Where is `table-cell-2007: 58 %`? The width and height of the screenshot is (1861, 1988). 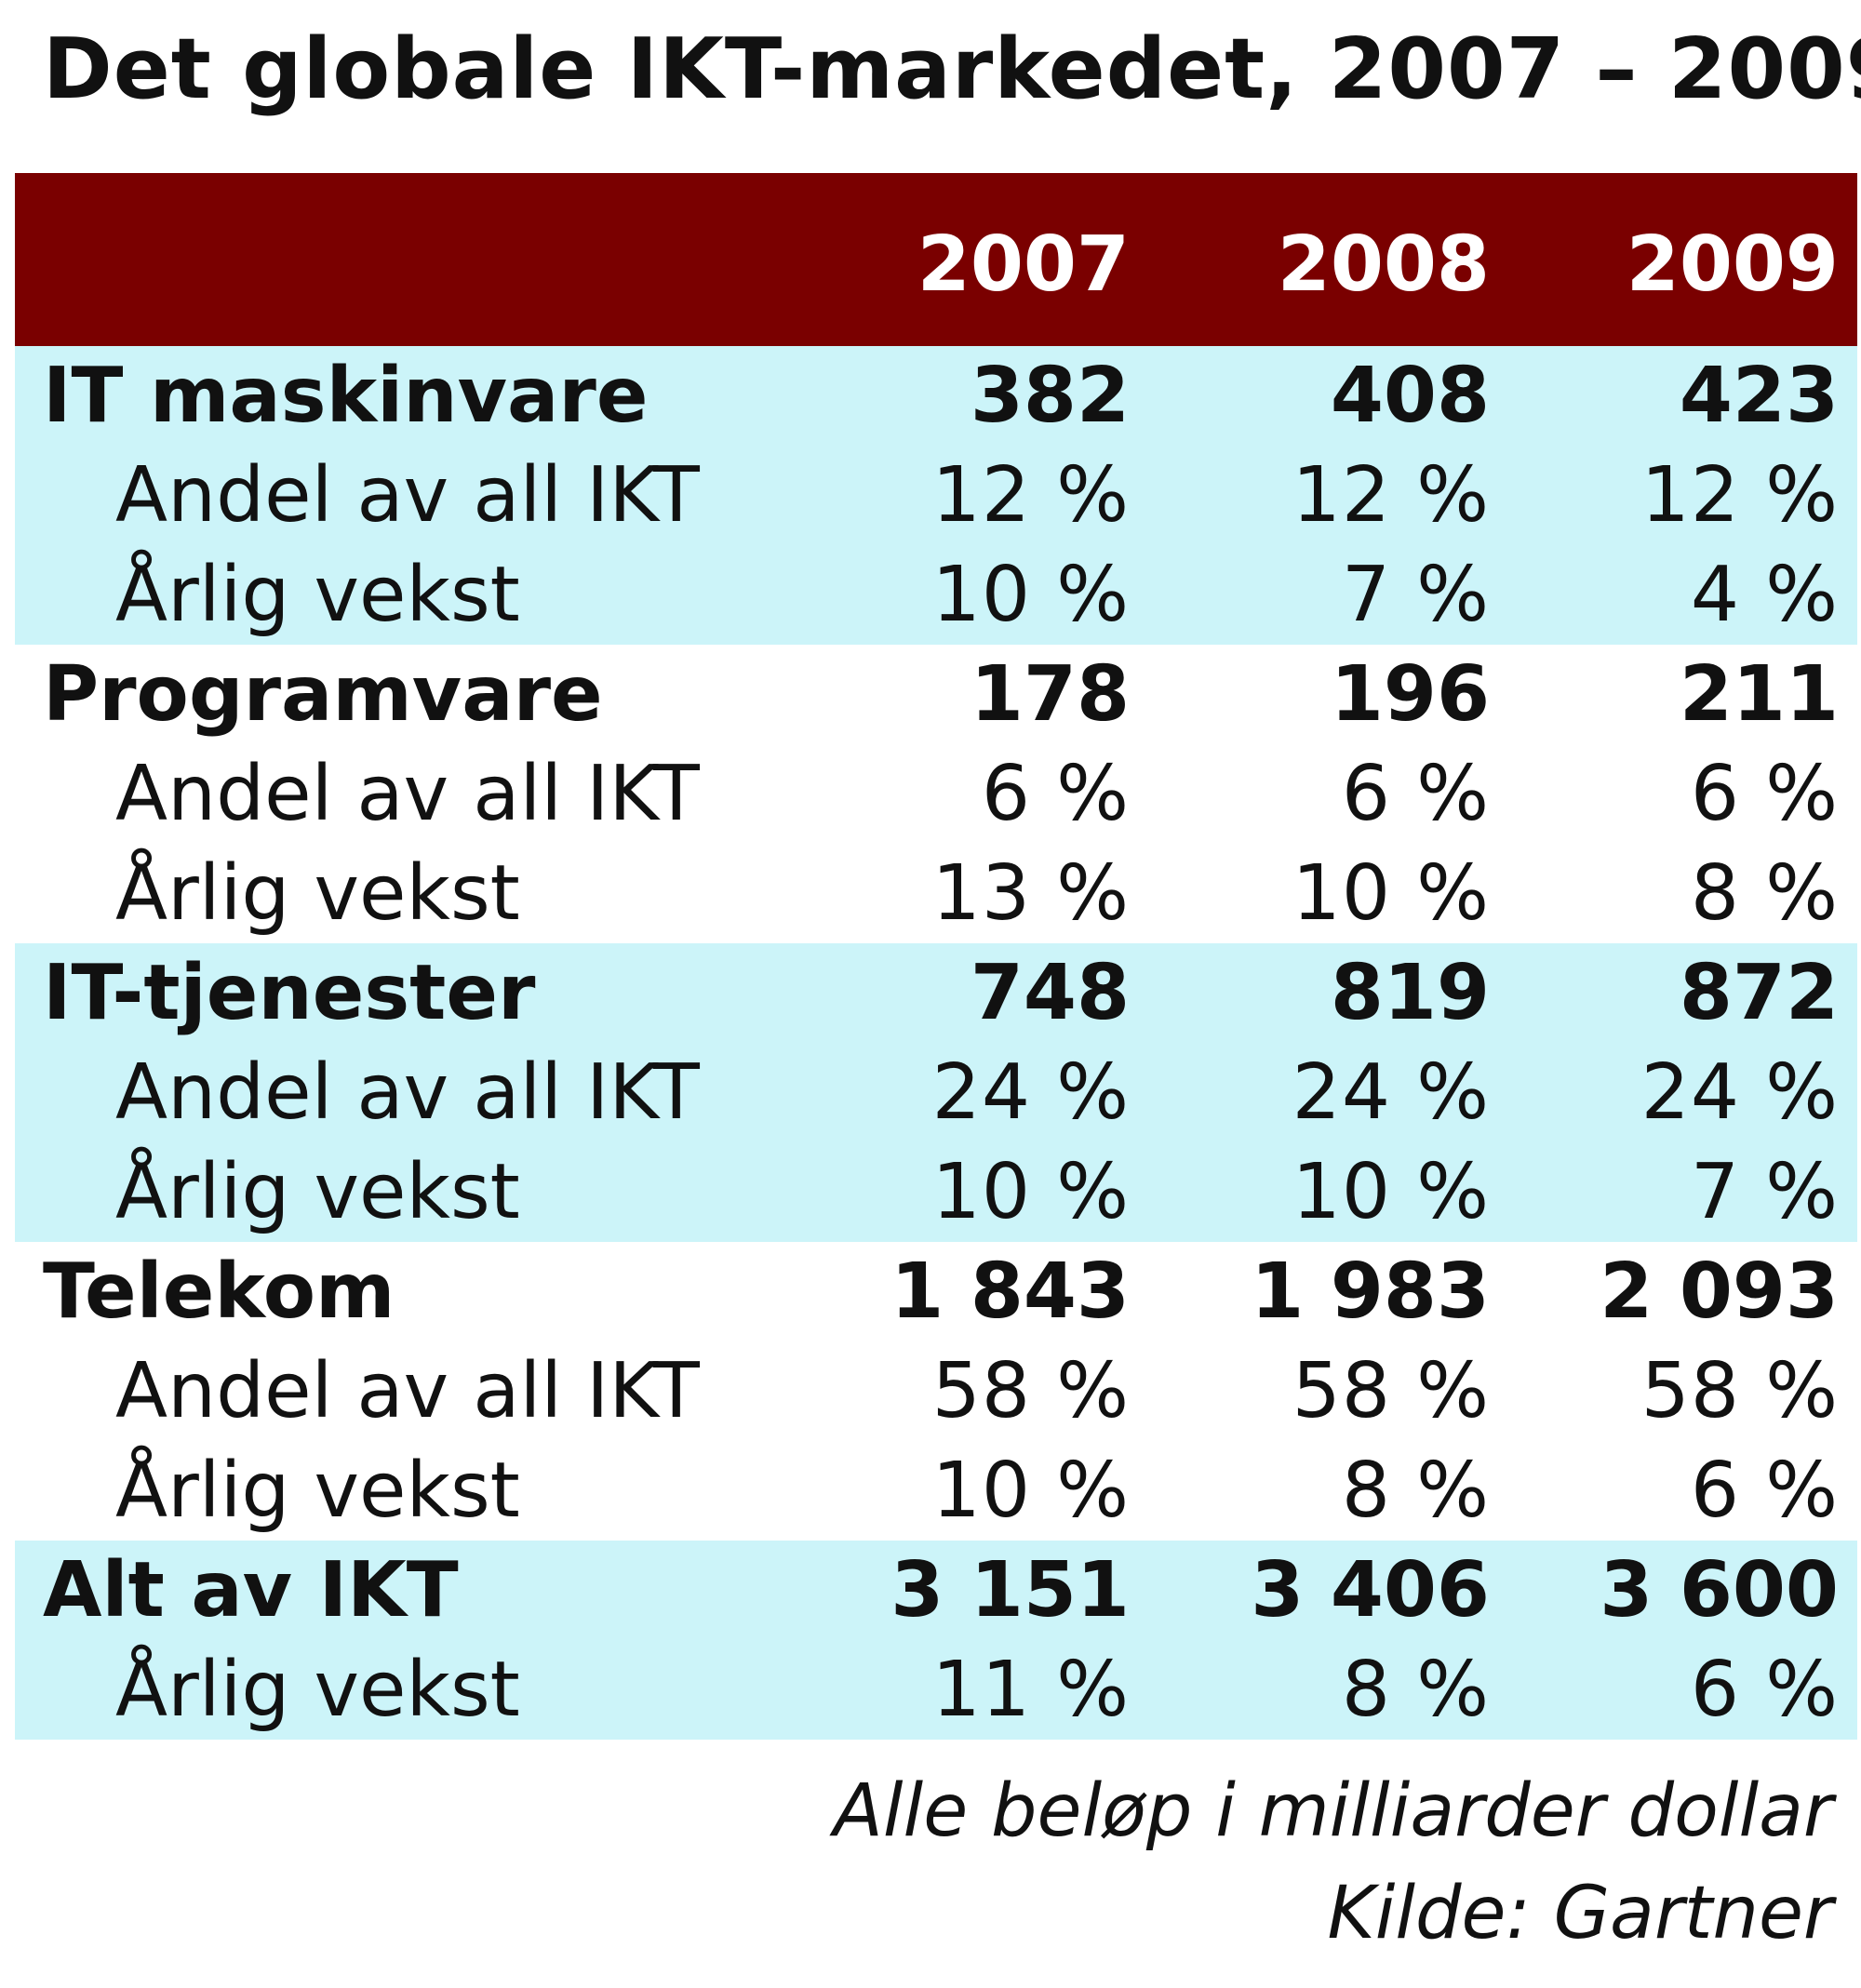
table-cell-2007: 58 % is located at coordinates (1030, 1391).